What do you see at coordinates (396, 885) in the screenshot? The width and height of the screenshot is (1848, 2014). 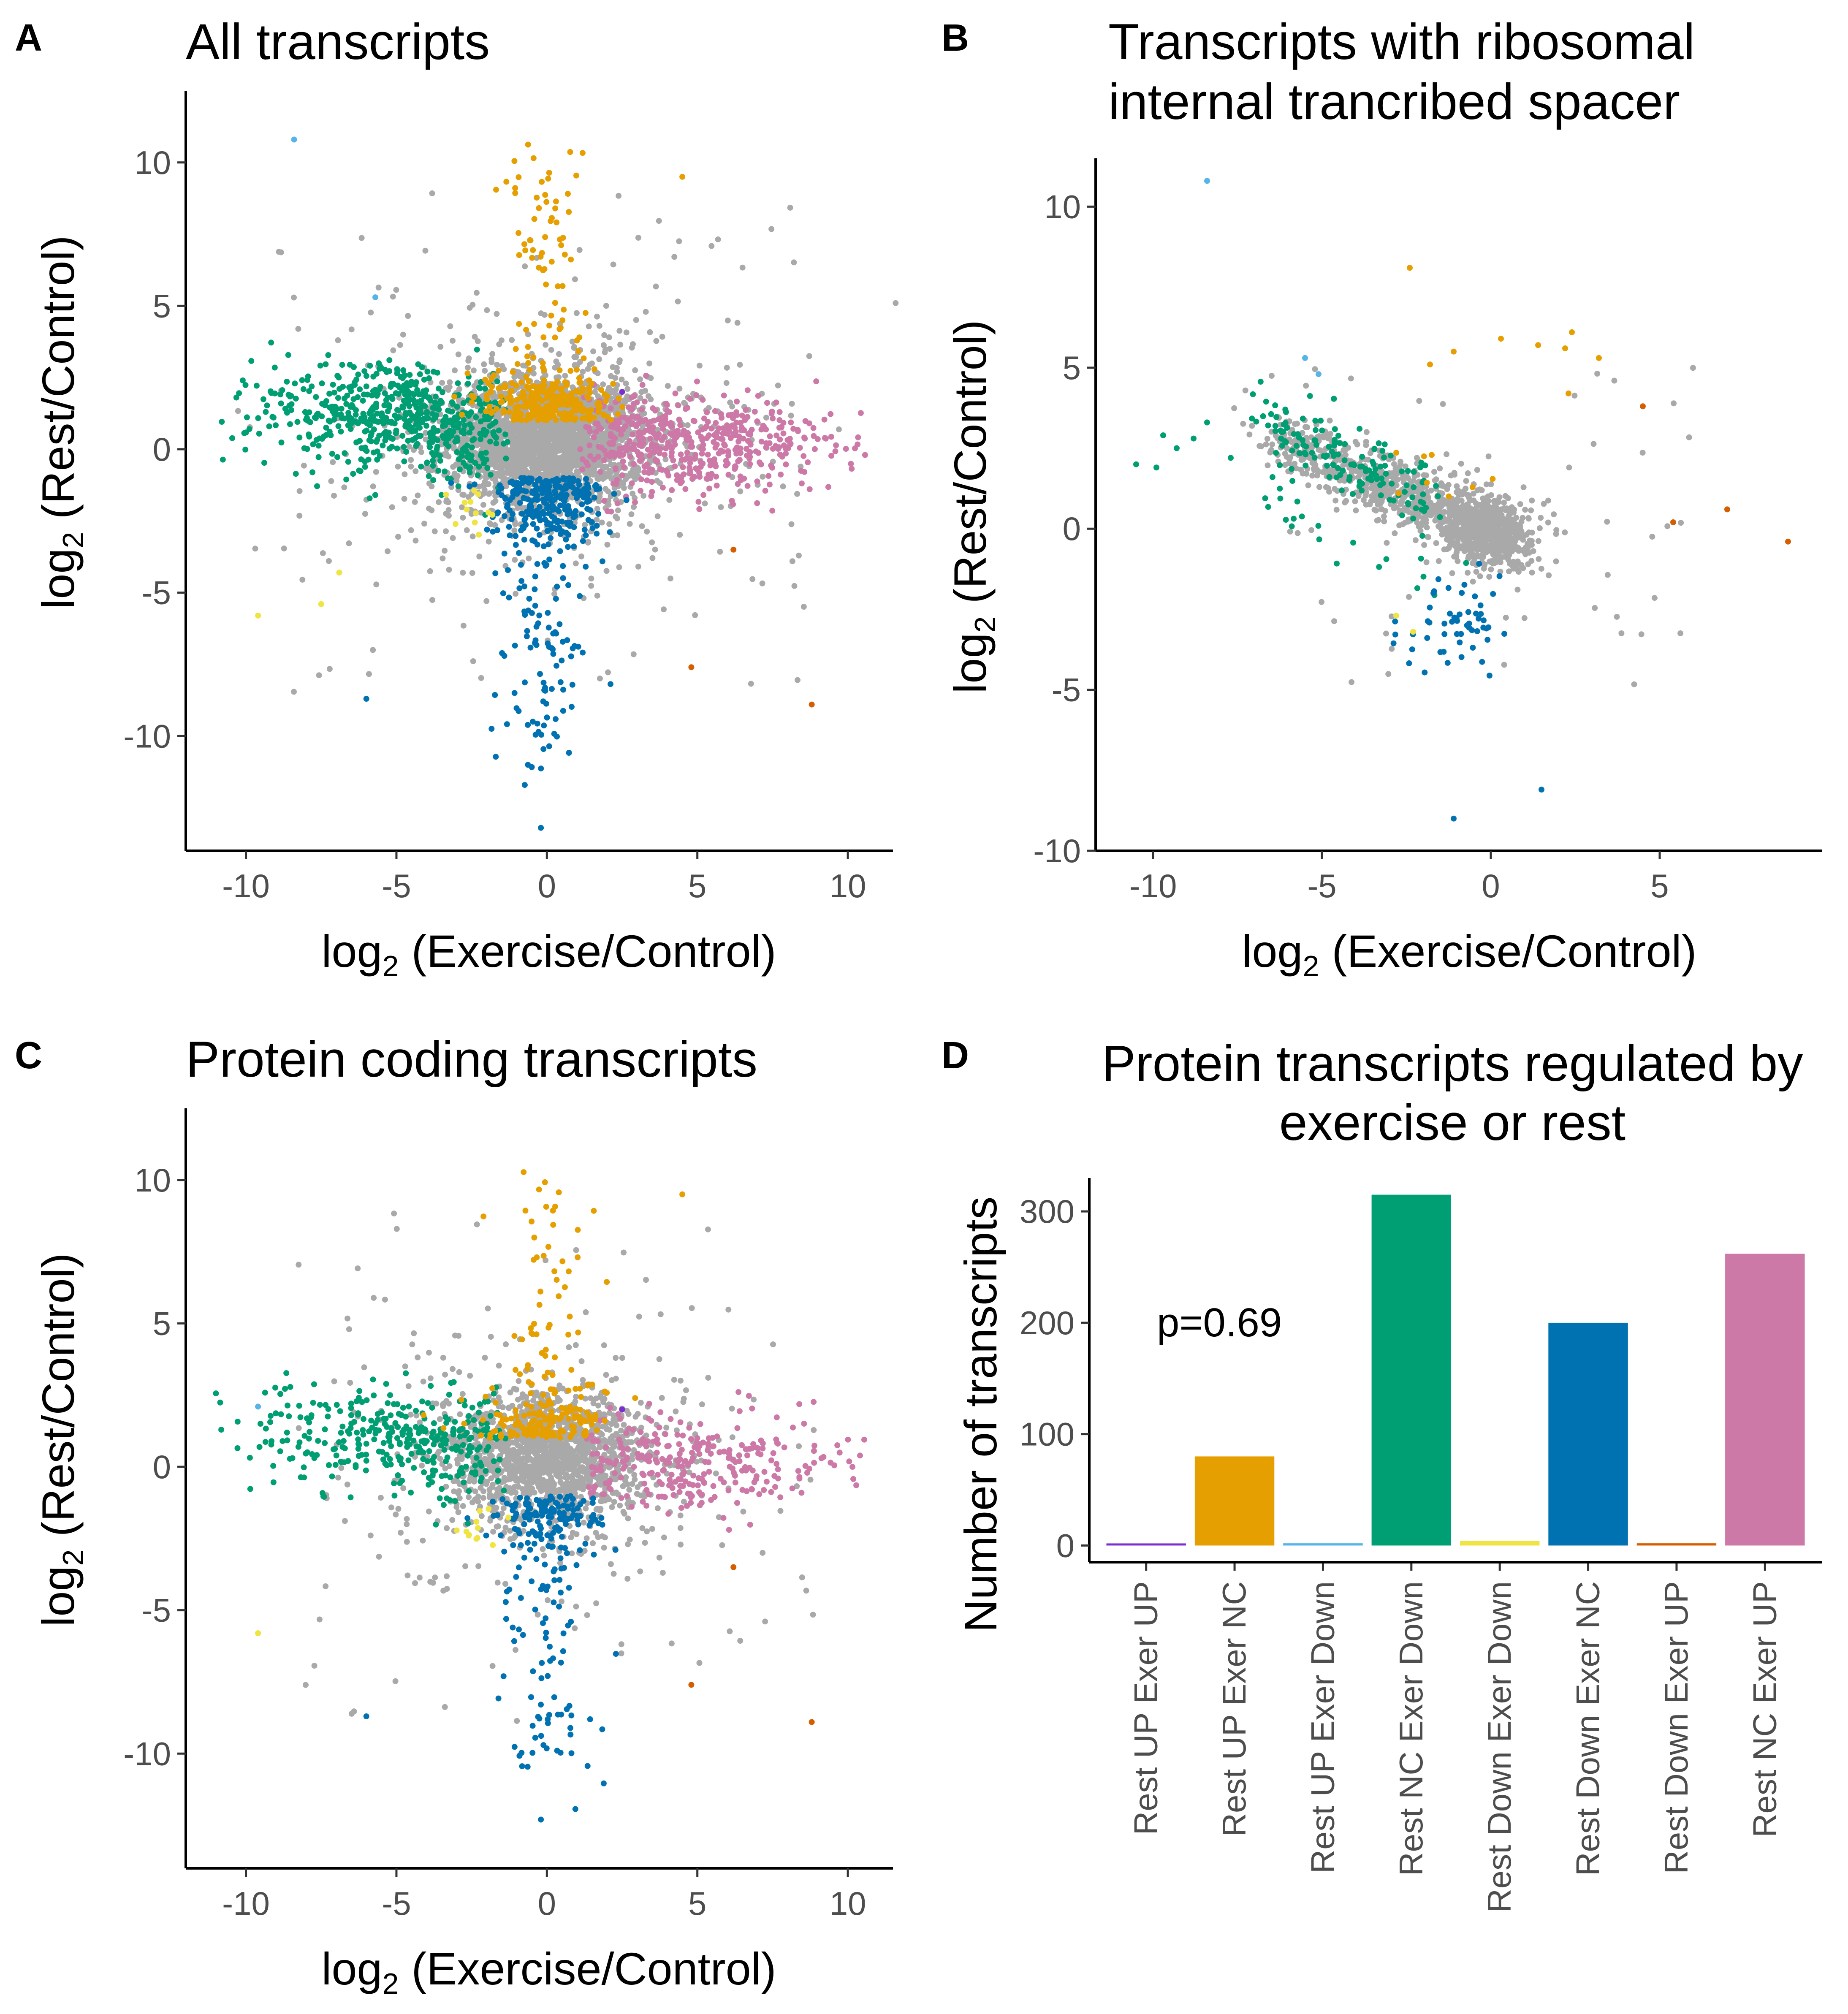 I see `x-tick-label: -5` at bounding box center [396, 885].